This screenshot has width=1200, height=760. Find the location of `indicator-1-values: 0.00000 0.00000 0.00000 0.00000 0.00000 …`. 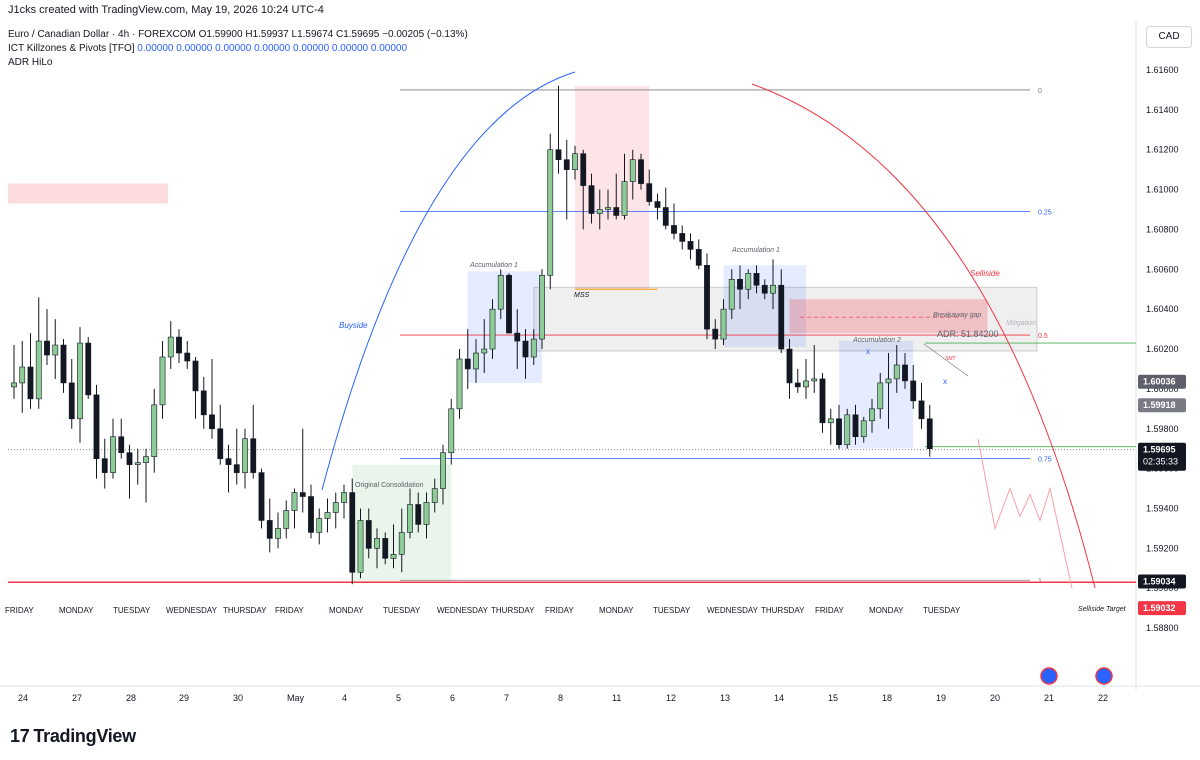

indicator-1-values: 0.00000 0.00000 0.00000 0.00000 0.00000 … is located at coordinates (272, 48).